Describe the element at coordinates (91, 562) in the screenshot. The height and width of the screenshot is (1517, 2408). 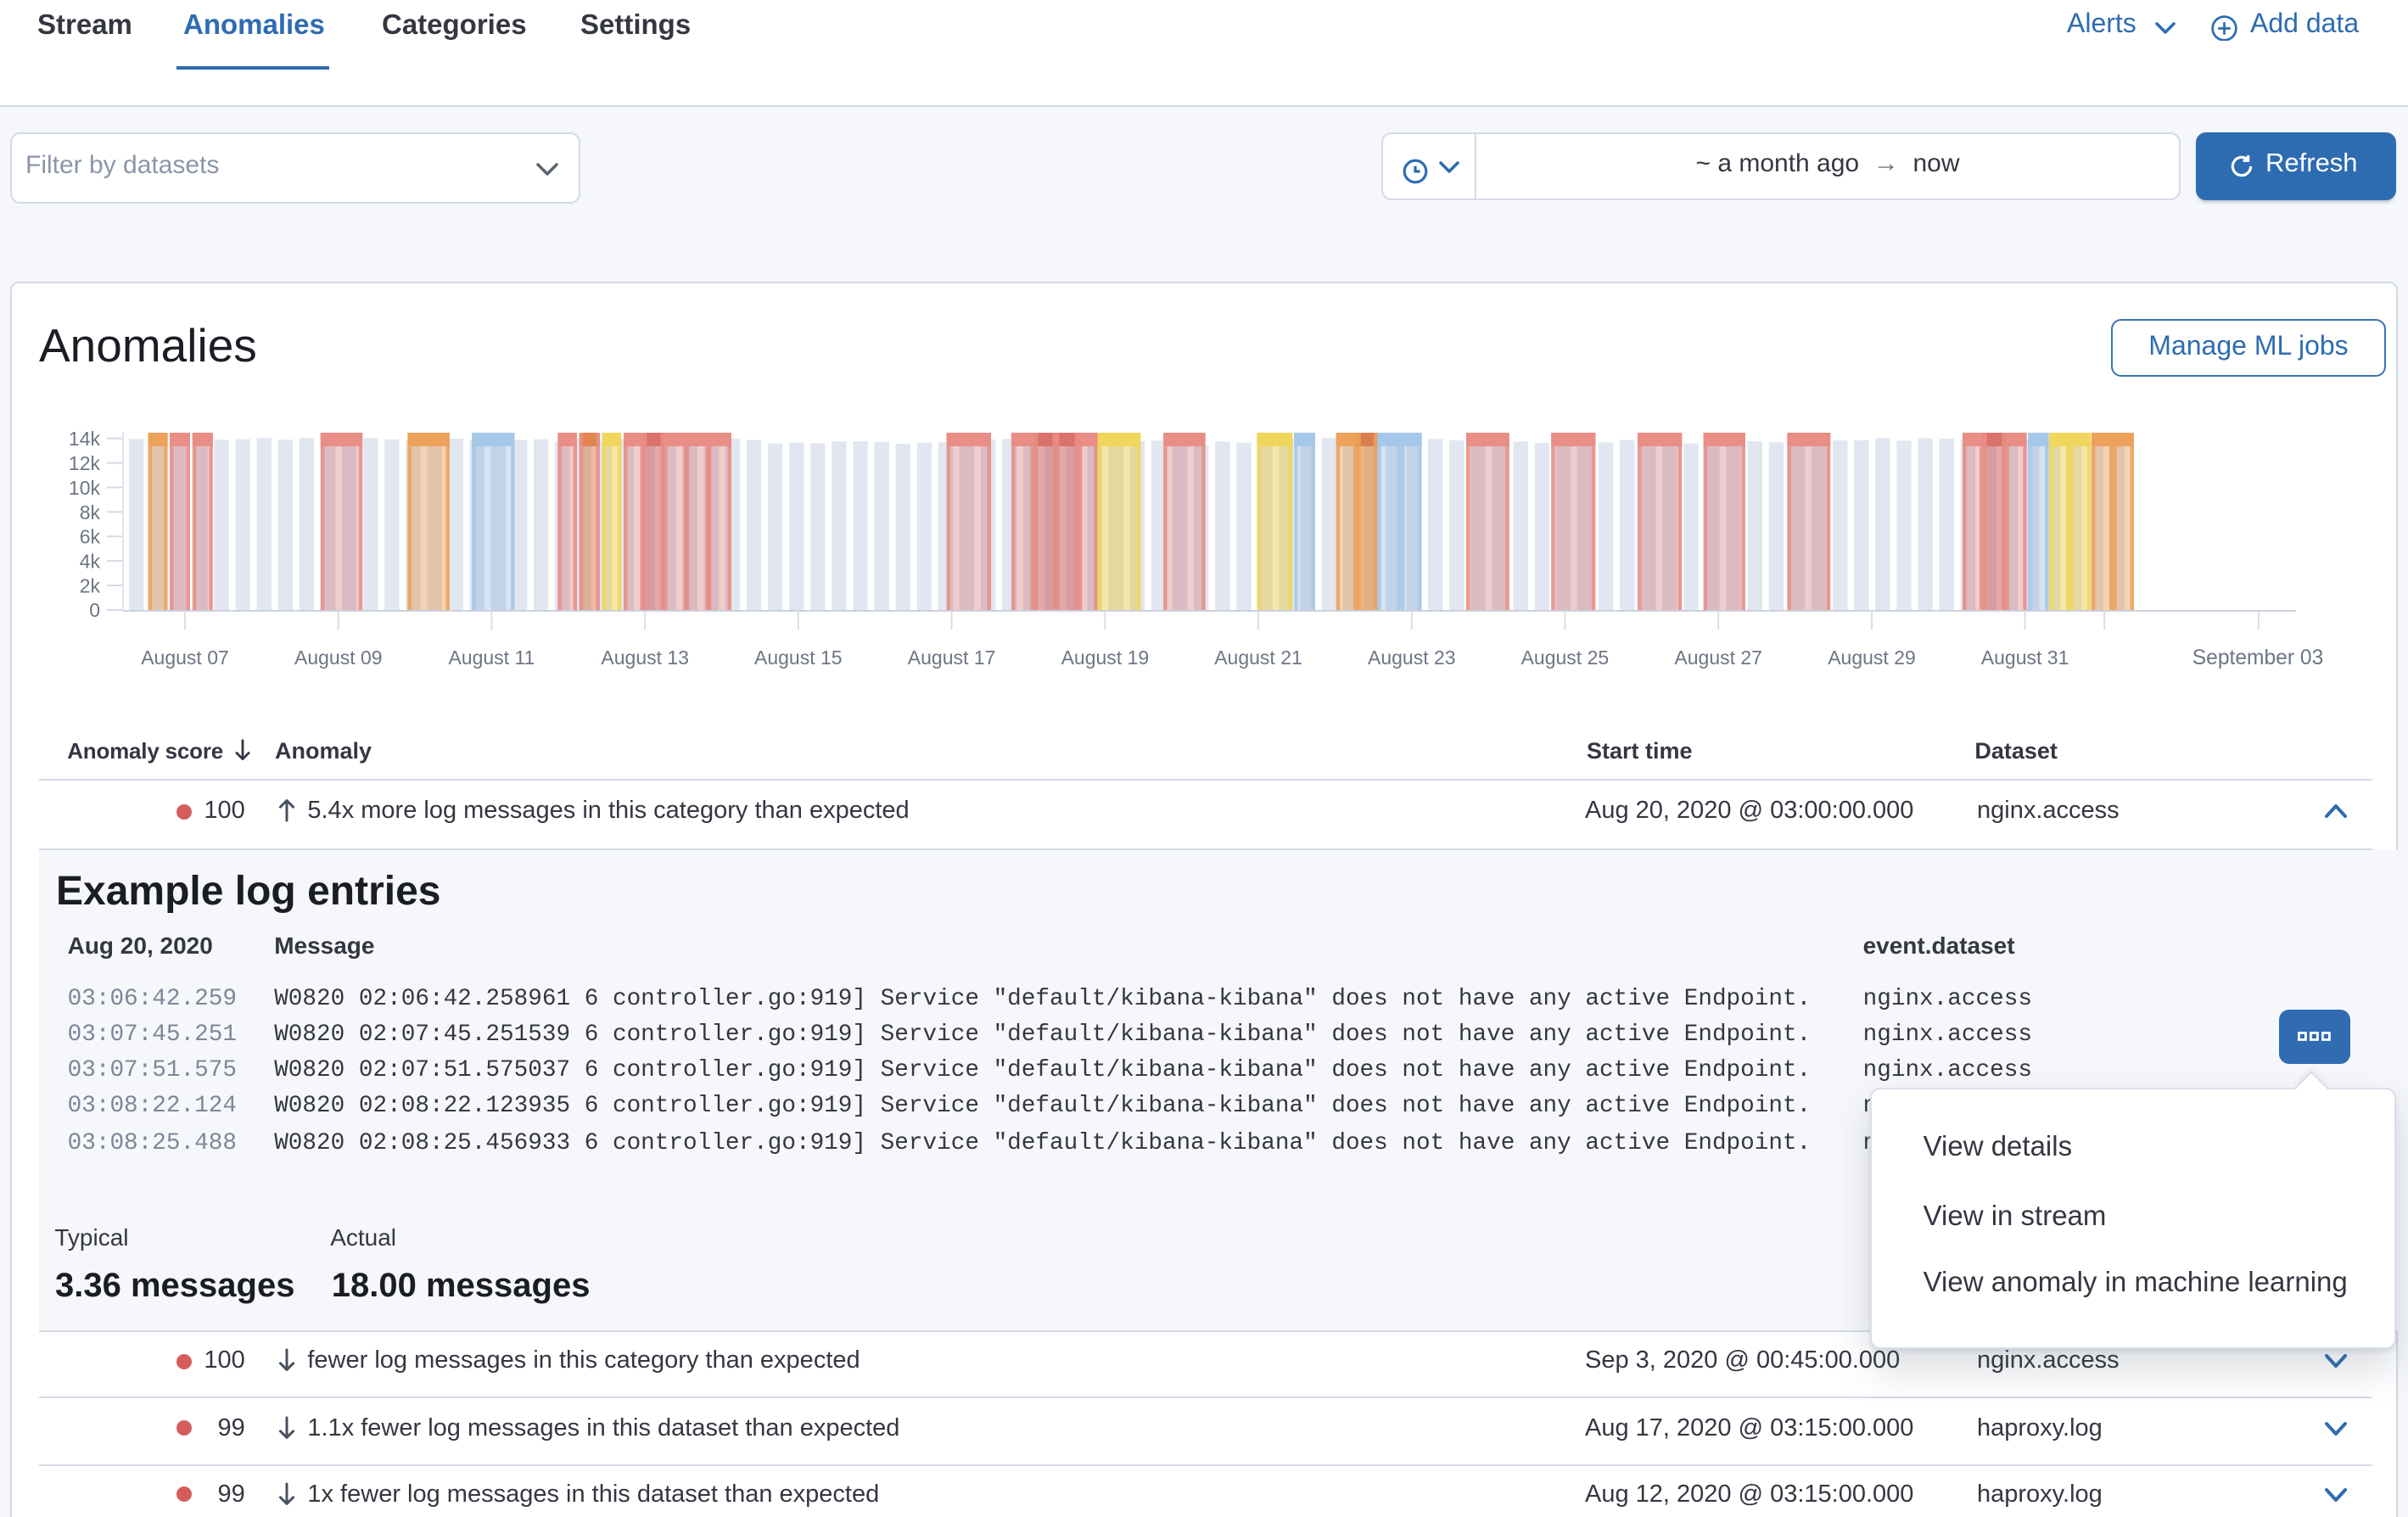
I see `svg-text: 4k` at that location.